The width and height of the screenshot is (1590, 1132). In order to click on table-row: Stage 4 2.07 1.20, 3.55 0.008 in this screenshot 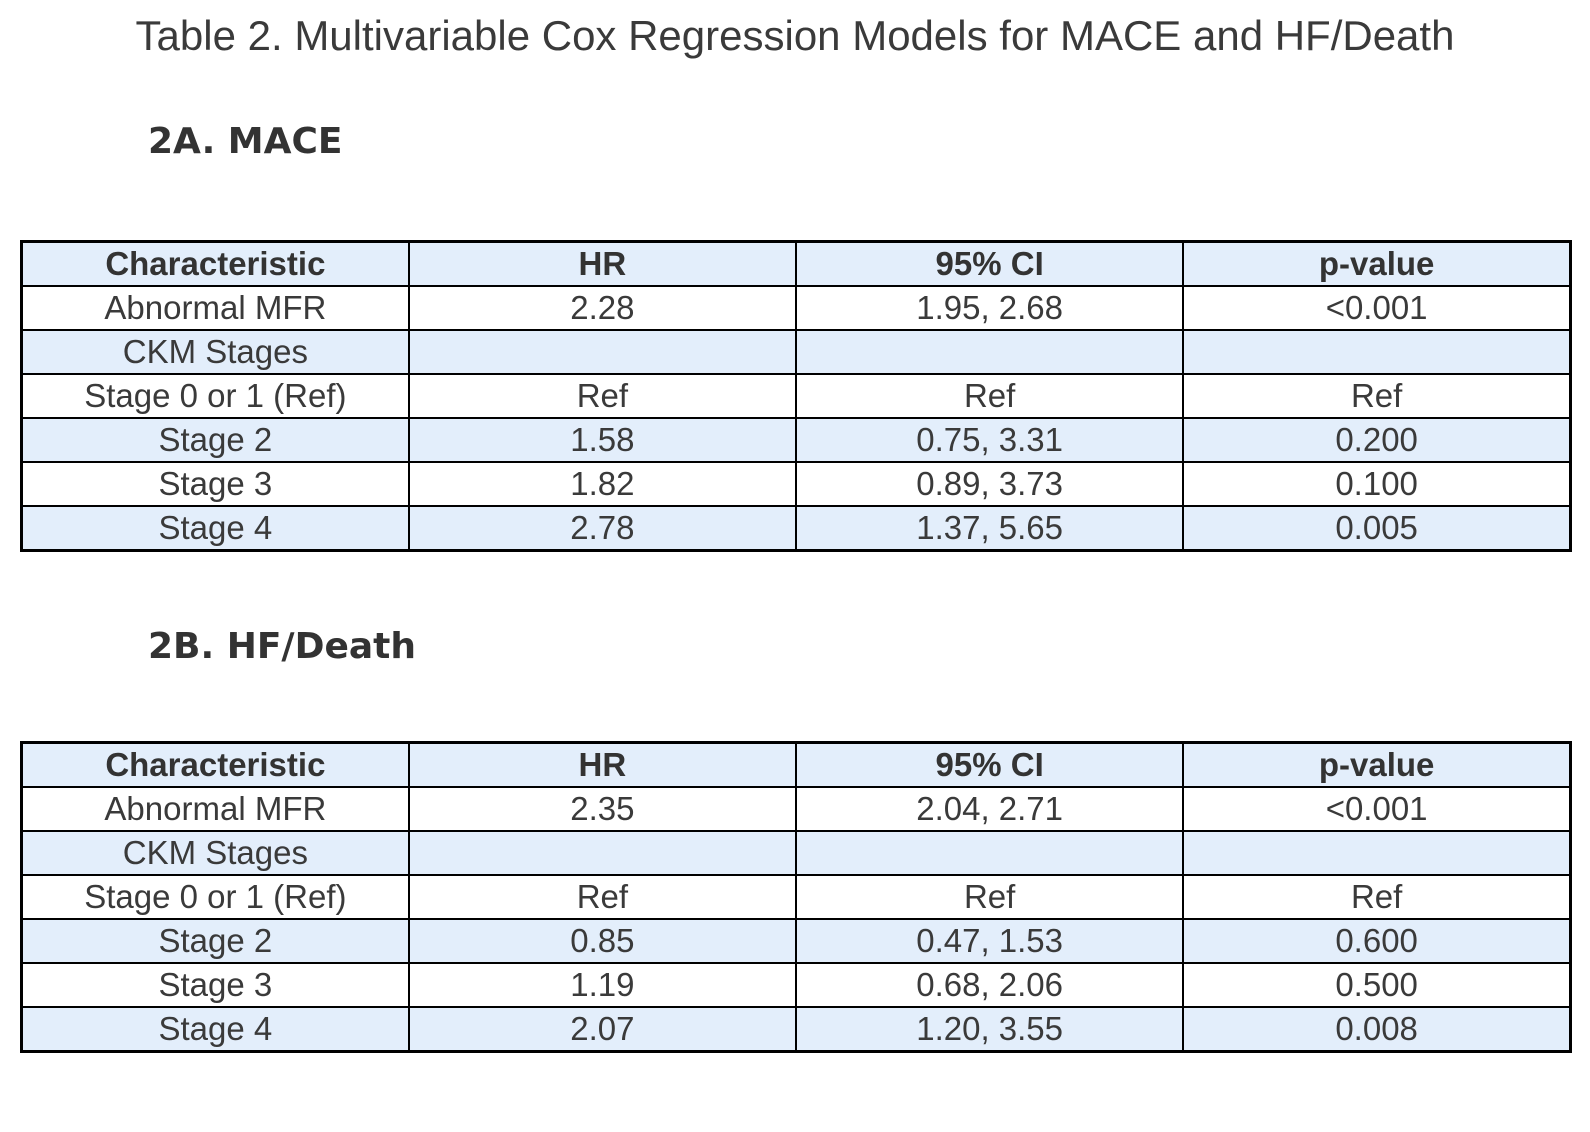, I will do `click(796, 1029)`.